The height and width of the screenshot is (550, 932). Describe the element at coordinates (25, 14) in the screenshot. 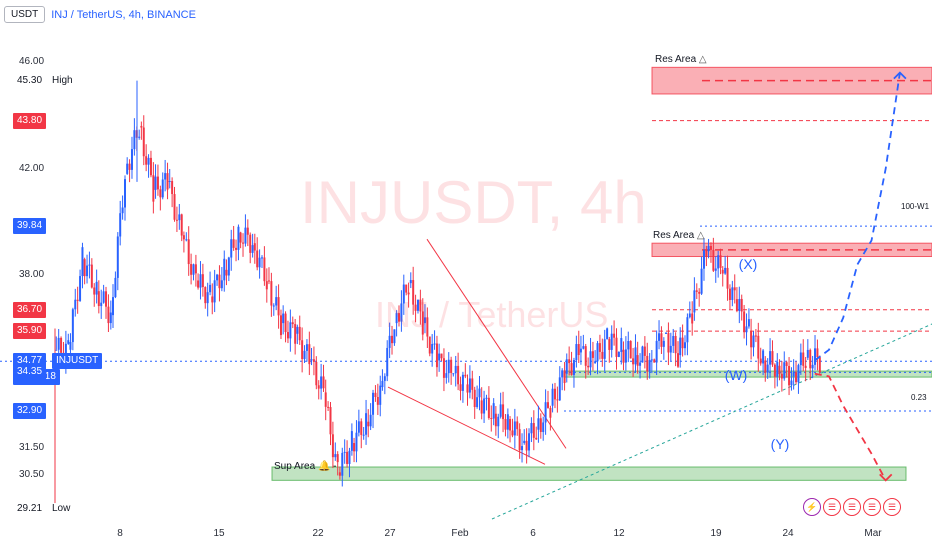

I see `currency-badge: USDT` at that location.